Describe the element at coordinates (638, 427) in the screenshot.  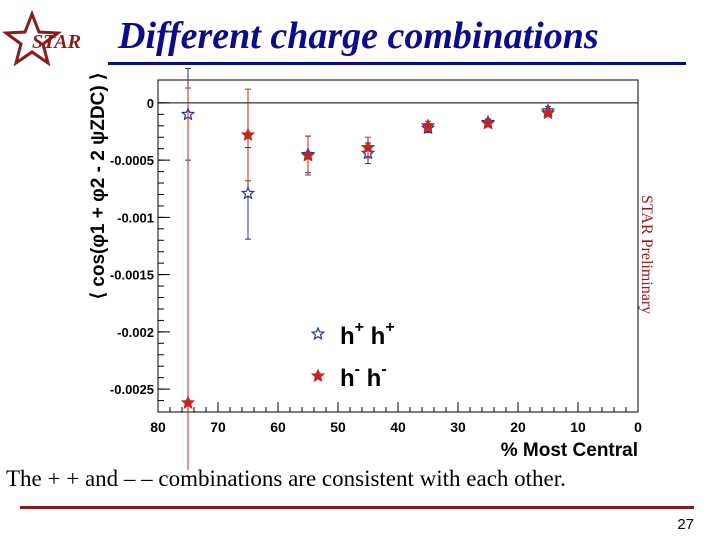
I see `x-tick-label: 0` at that location.